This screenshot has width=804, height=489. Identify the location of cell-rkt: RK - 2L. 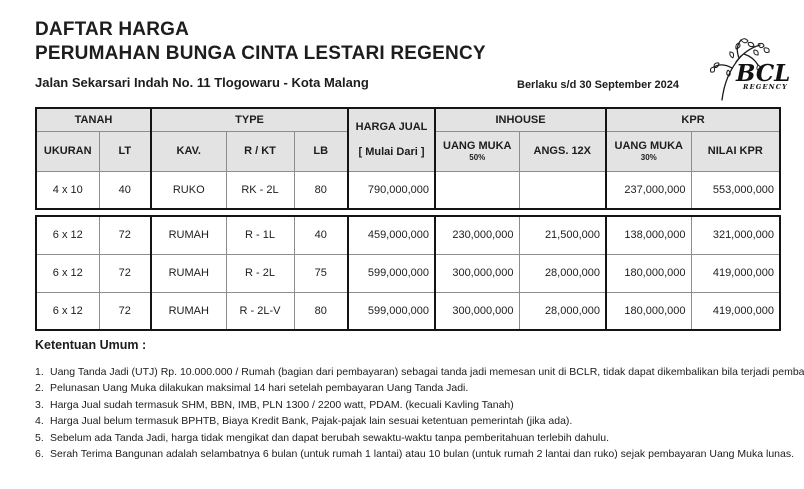
(260, 190).